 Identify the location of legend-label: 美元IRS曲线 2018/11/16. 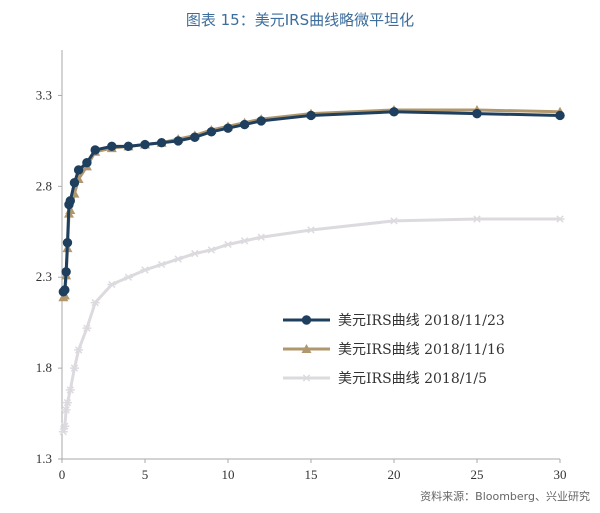
(421, 350).